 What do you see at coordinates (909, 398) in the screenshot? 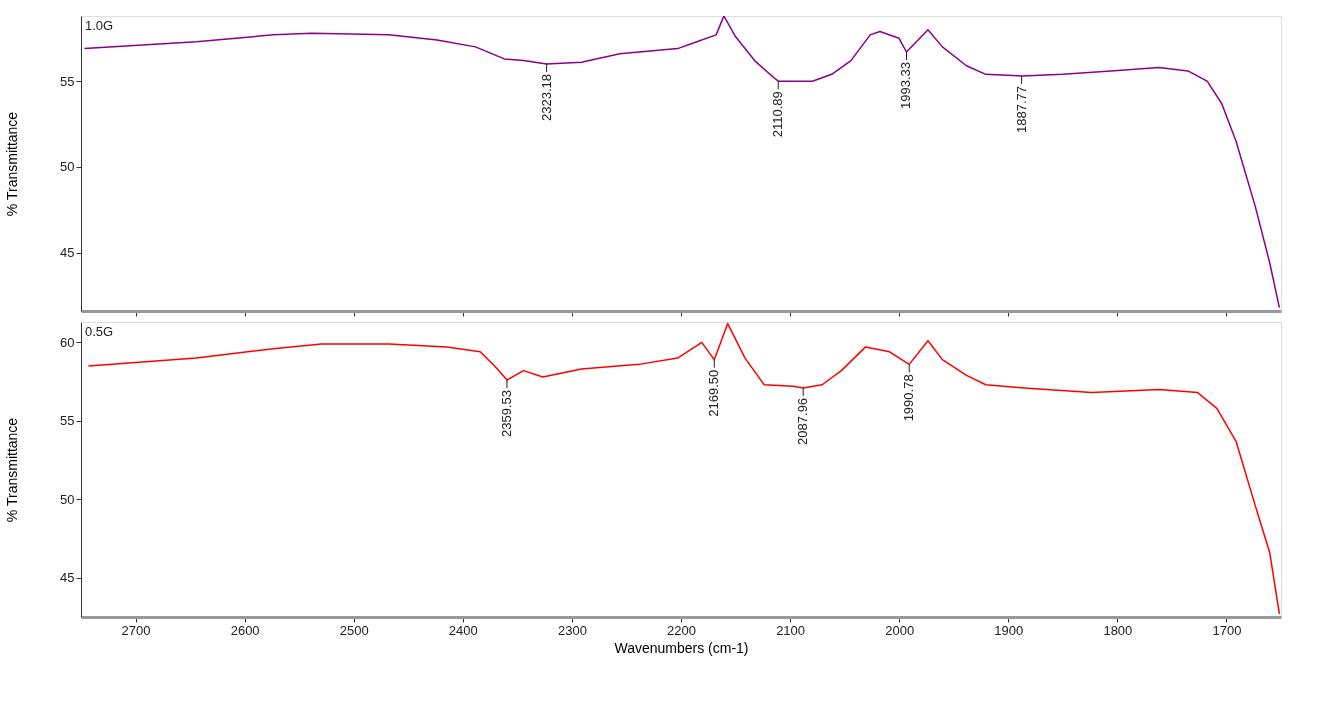
I see `annotation: 1990.78` at bounding box center [909, 398].